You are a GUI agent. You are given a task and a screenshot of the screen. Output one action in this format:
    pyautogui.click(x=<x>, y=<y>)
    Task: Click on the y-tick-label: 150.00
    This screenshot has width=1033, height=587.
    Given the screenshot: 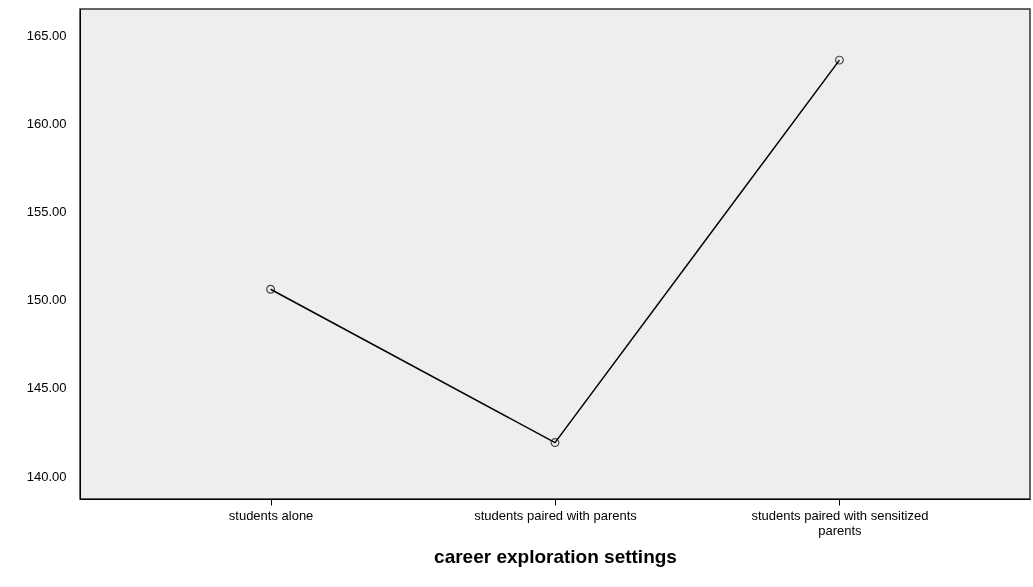 What is the action you would take?
    pyautogui.click(x=46, y=300)
    